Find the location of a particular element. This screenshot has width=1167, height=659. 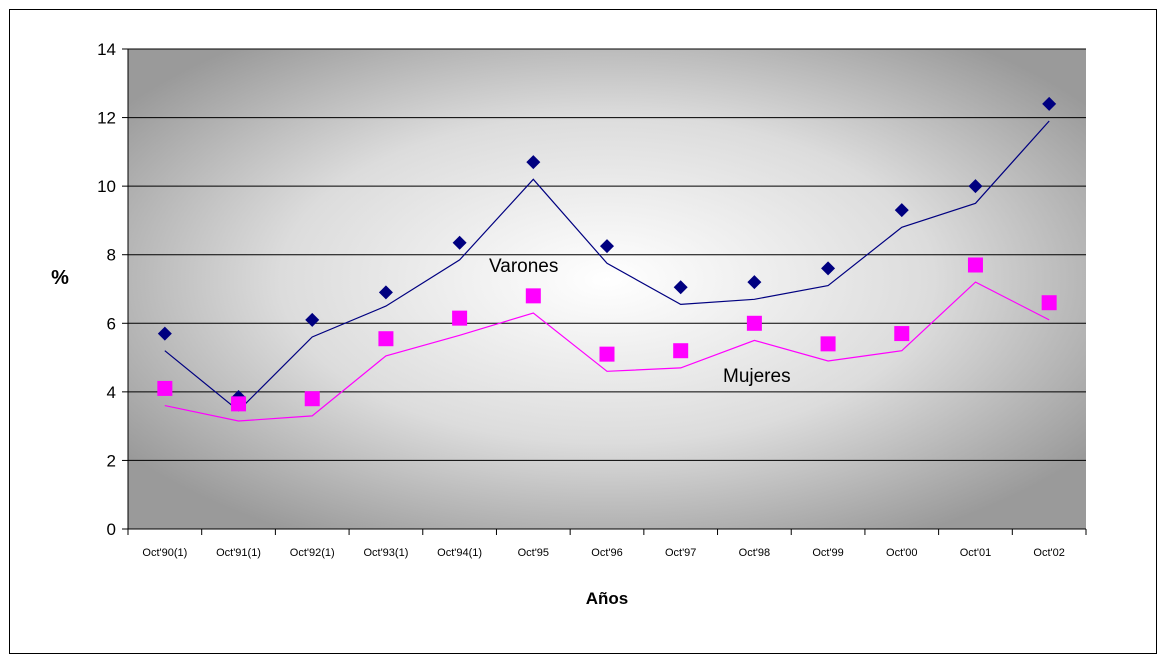

x-tick-label: Oct'95 is located at coordinates (533, 553).